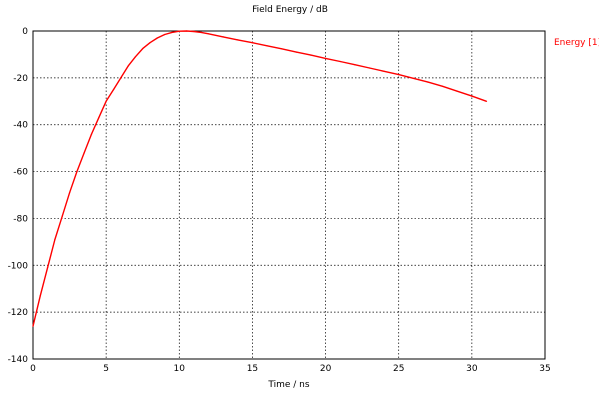 This screenshot has height=393, width=599. I want to click on x-tick-label: 20, so click(326, 369).